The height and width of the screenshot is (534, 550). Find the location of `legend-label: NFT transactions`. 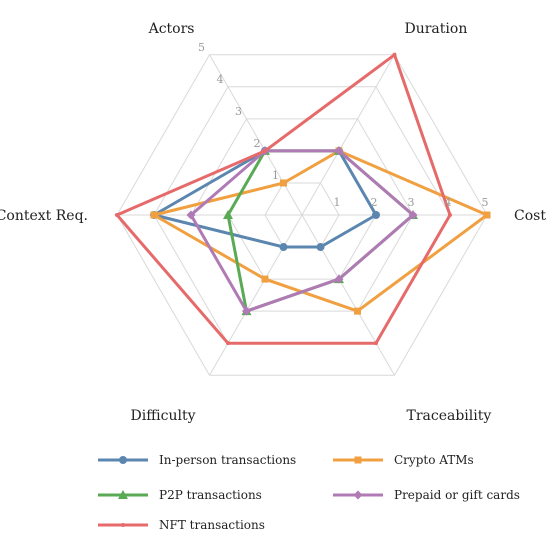

legend-label: NFT transactions is located at coordinates (212, 525).